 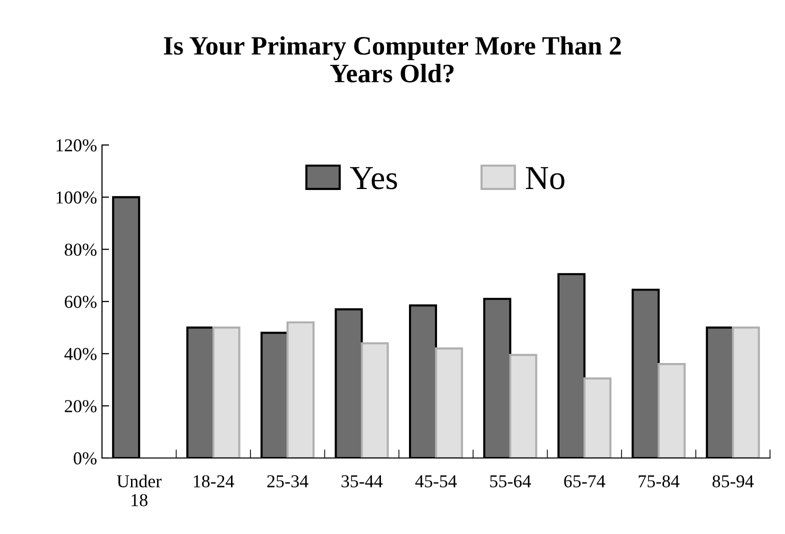 What do you see at coordinates (659, 481) in the screenshot?
I see `x-tick-label: 75-84` at bounding box center [659, 481].